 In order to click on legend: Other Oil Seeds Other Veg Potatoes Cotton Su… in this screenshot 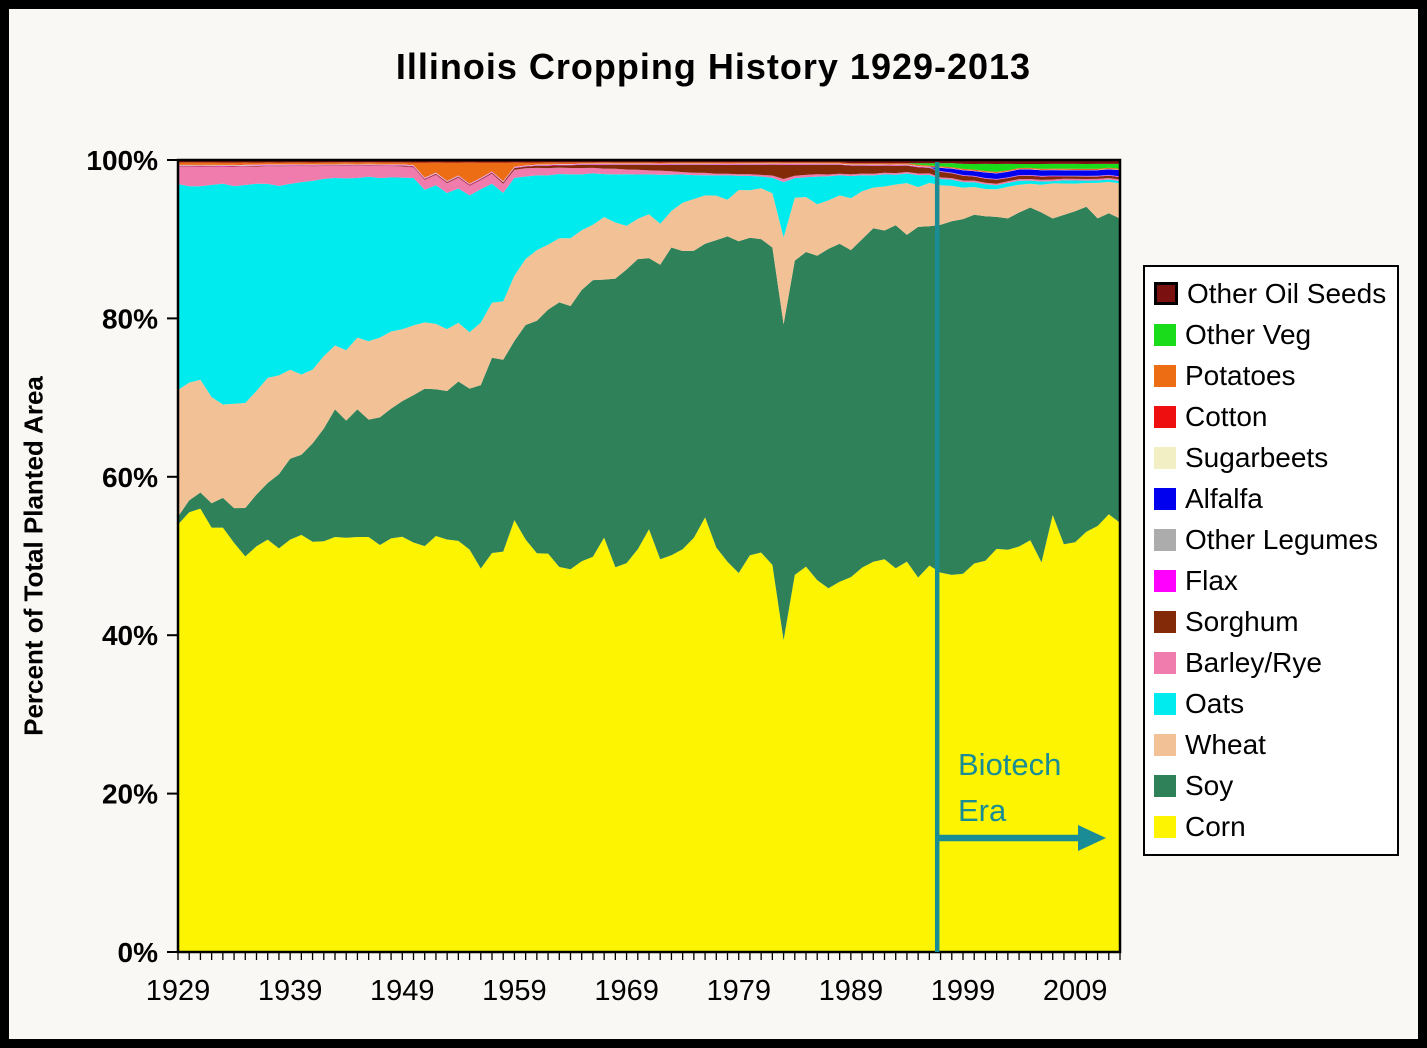, I will do `click(1271, 560)`.